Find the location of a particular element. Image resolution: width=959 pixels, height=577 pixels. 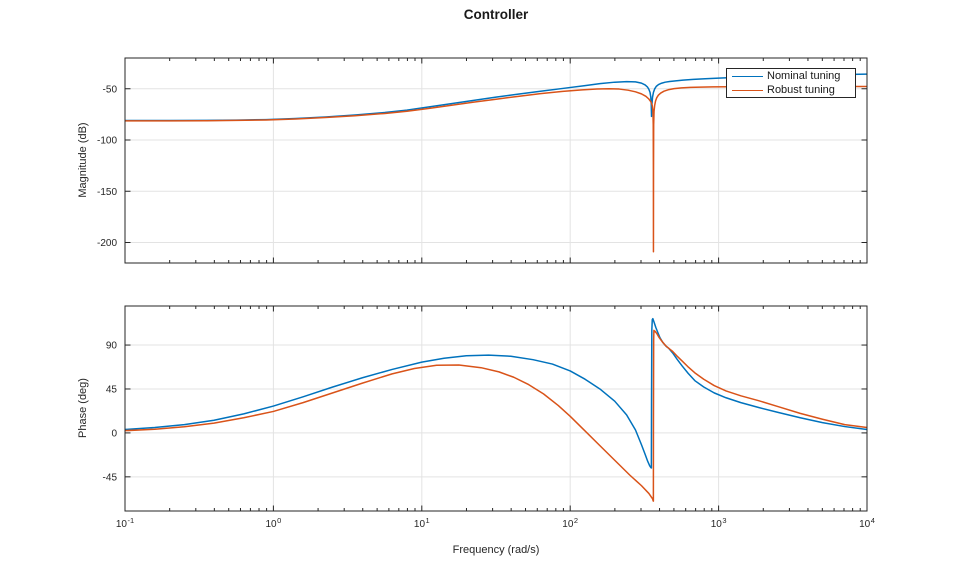

legend-item-nominal: Nominal tuning is located at coordinates (791, 76).